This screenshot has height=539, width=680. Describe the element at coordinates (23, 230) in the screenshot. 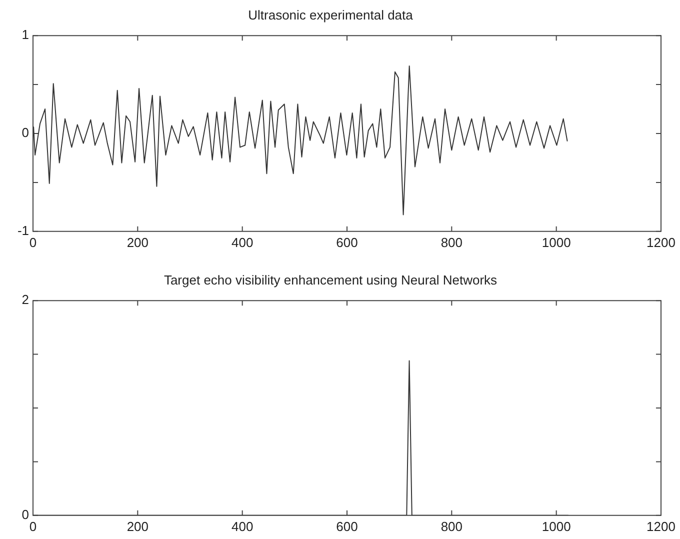

I see `y-tick-label: -1` at that location.